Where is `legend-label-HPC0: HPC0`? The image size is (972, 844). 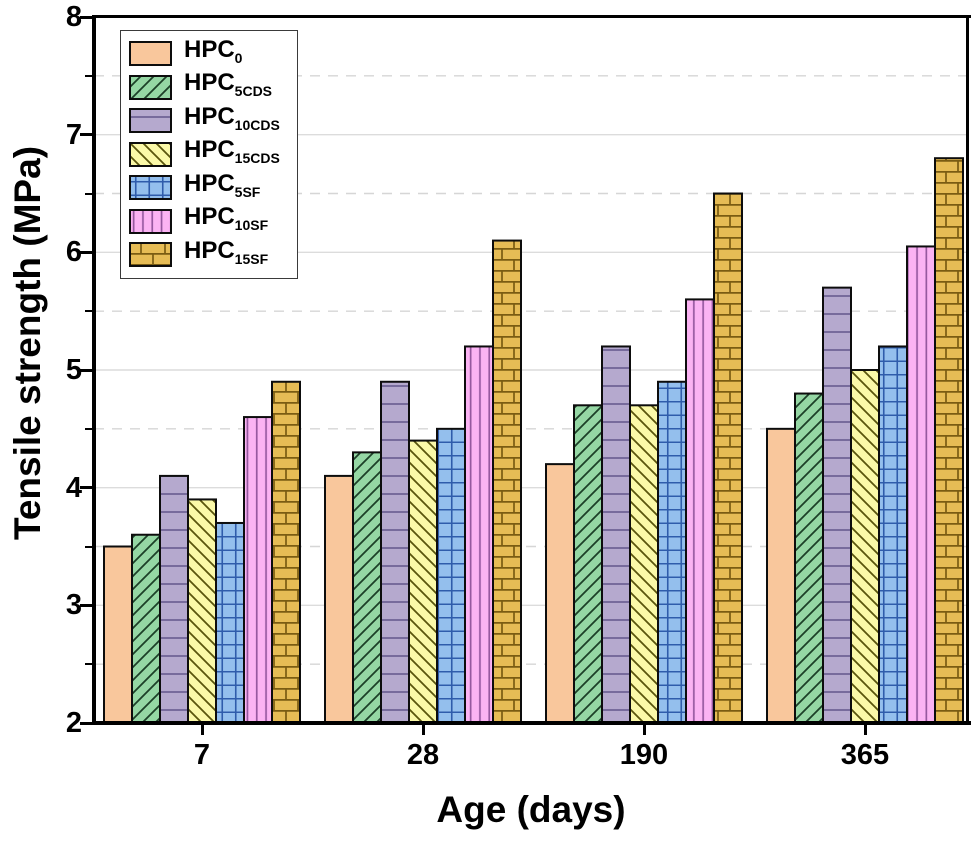
legend-label-HPC0: HPC0 is located at coordinates (213, 50).